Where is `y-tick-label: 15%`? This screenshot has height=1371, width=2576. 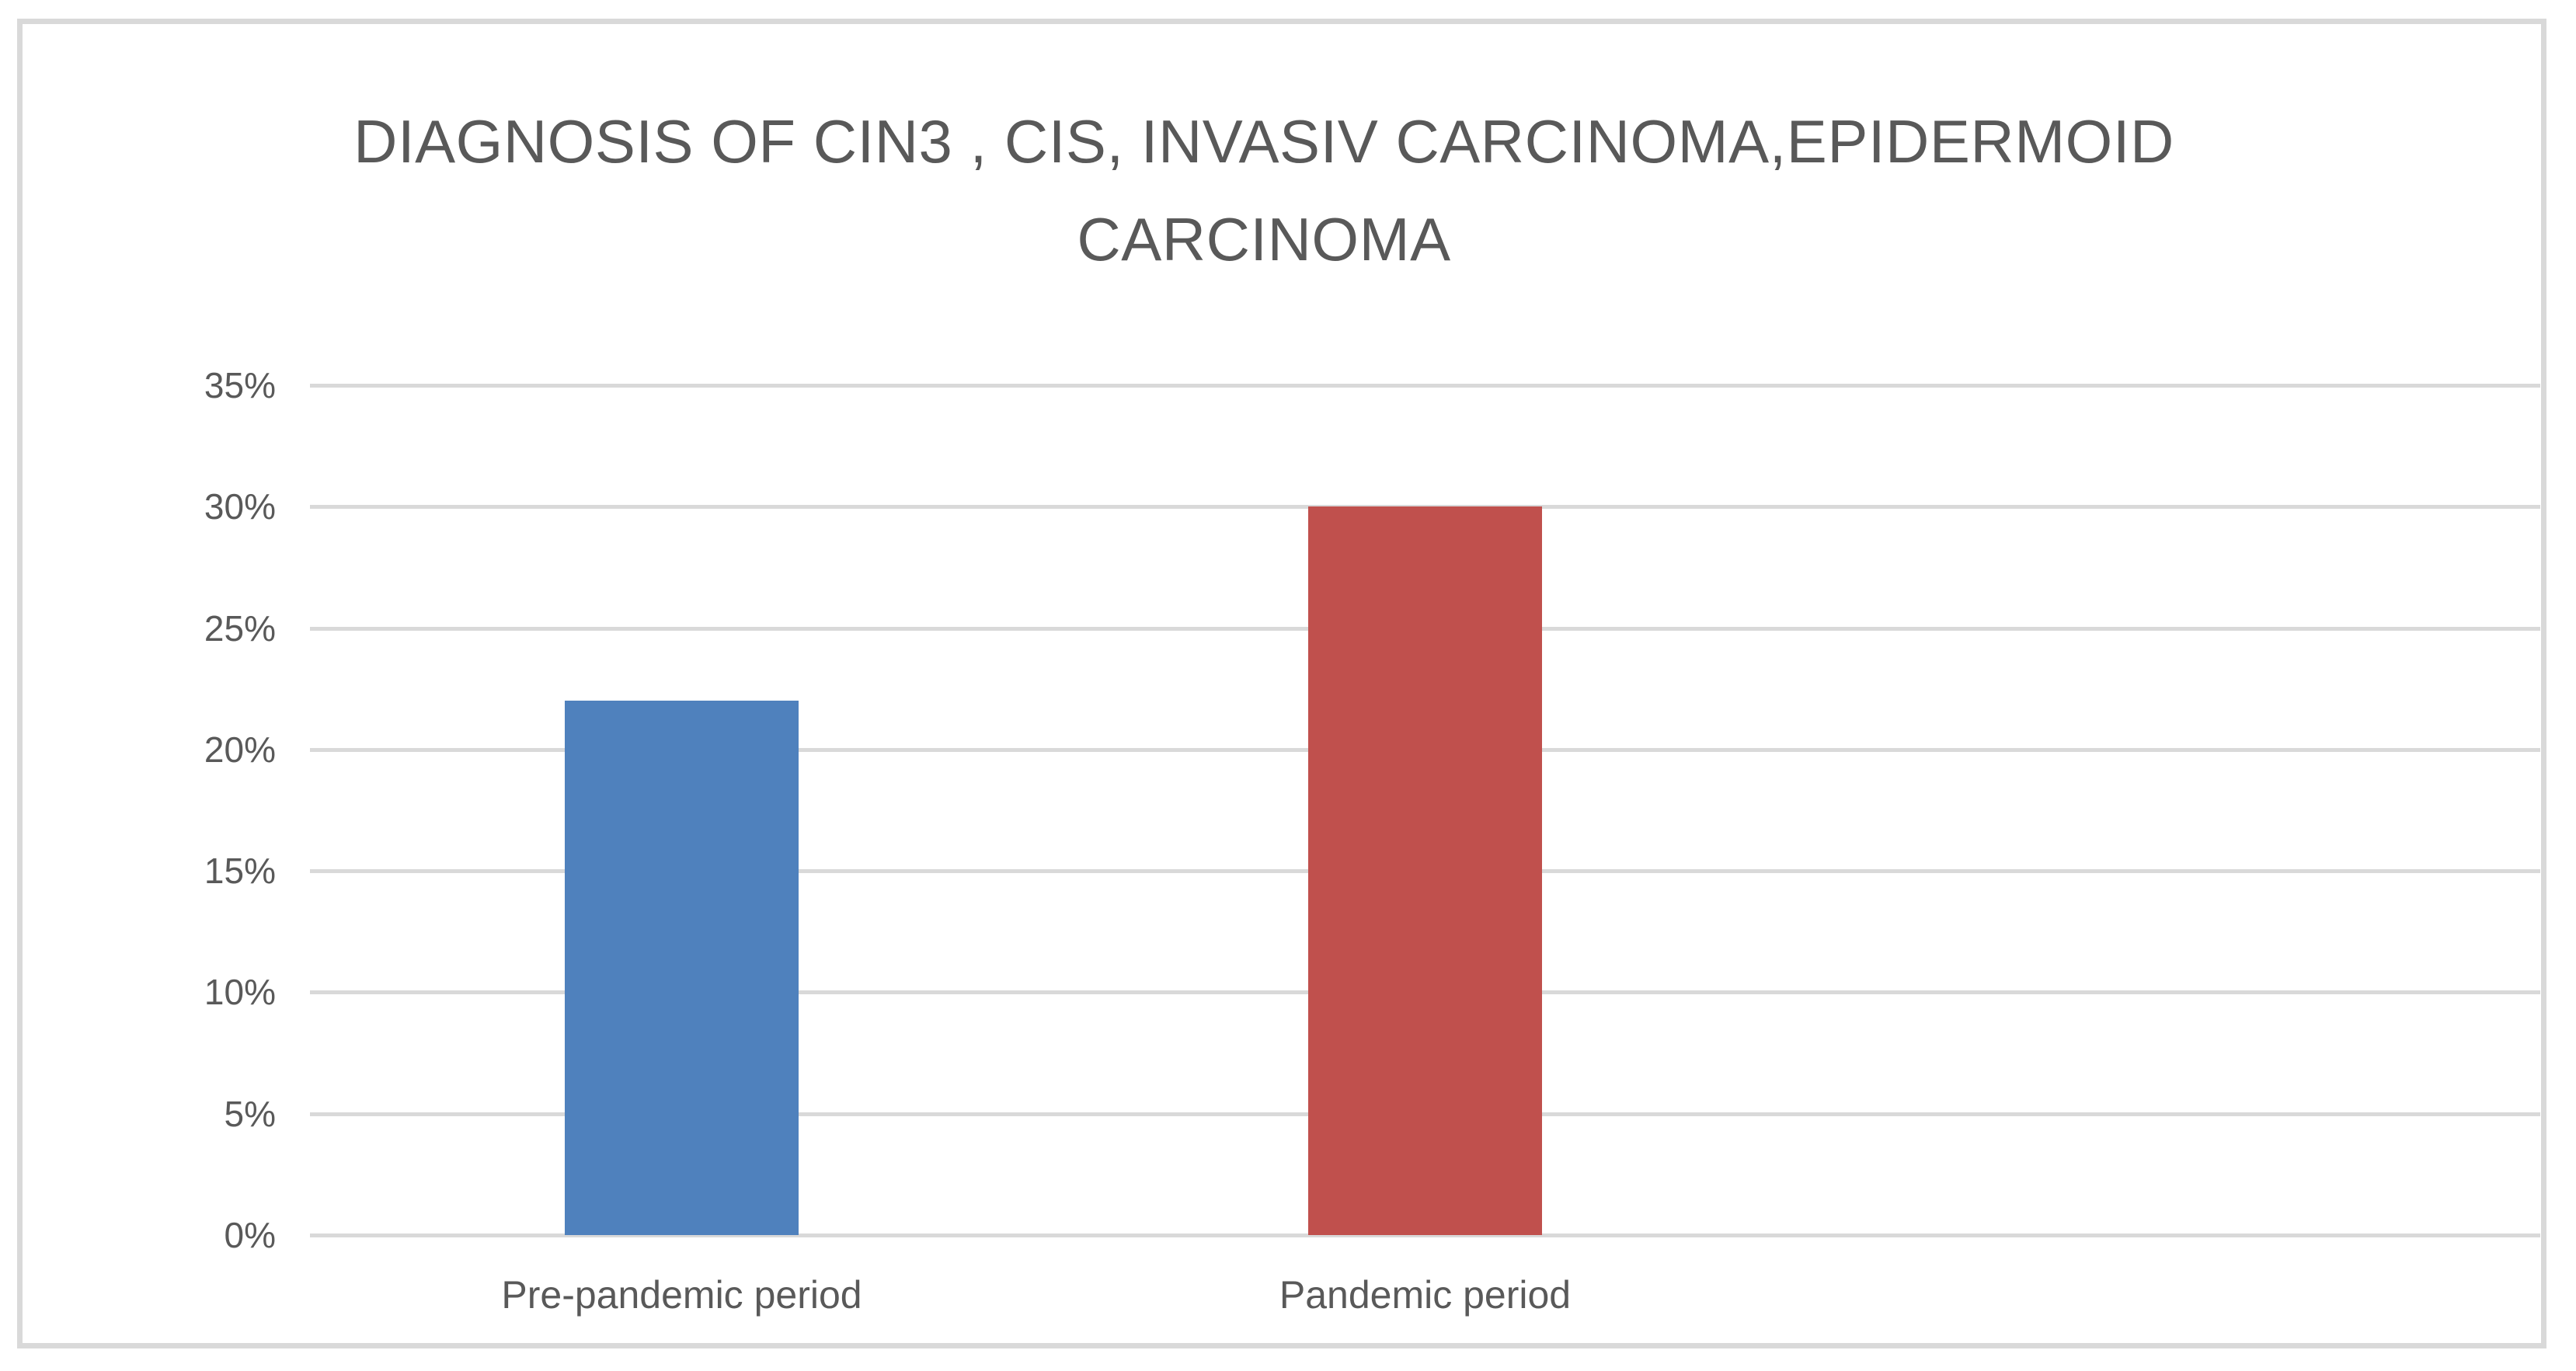
y-tick-label: 15% is located at coordinates (240, 872).